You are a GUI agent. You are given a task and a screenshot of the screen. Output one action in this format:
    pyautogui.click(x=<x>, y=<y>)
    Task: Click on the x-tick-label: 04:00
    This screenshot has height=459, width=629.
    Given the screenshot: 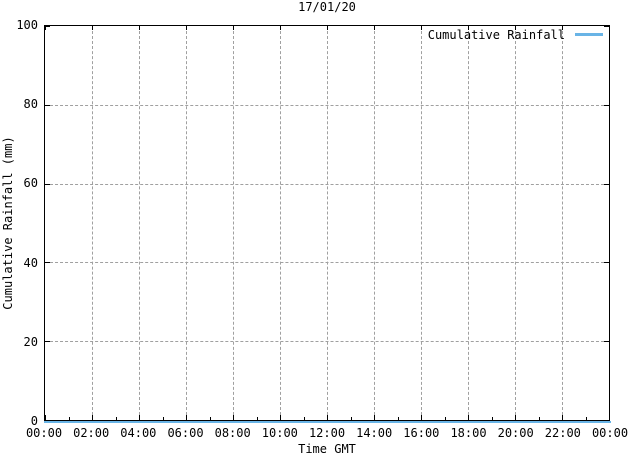 What is the action you would take?
    pyautogui.click(x=138, y=433)
    